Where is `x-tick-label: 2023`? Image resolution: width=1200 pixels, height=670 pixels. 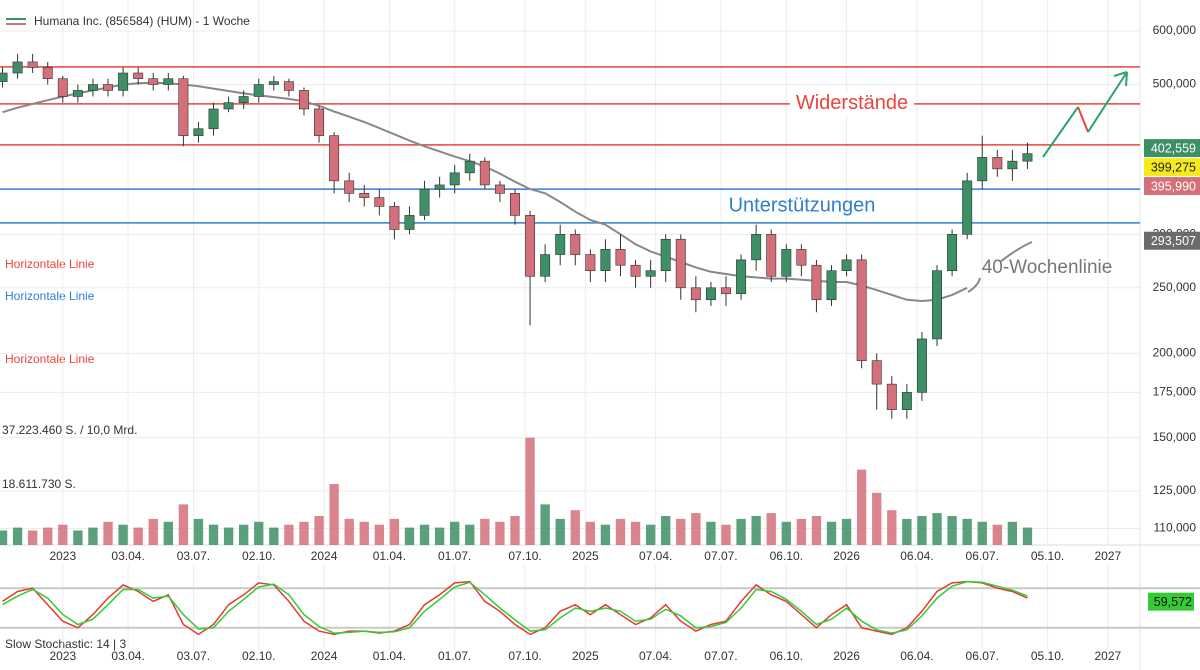
x-tick-label: 2023 is located at coordinates (62, 656).